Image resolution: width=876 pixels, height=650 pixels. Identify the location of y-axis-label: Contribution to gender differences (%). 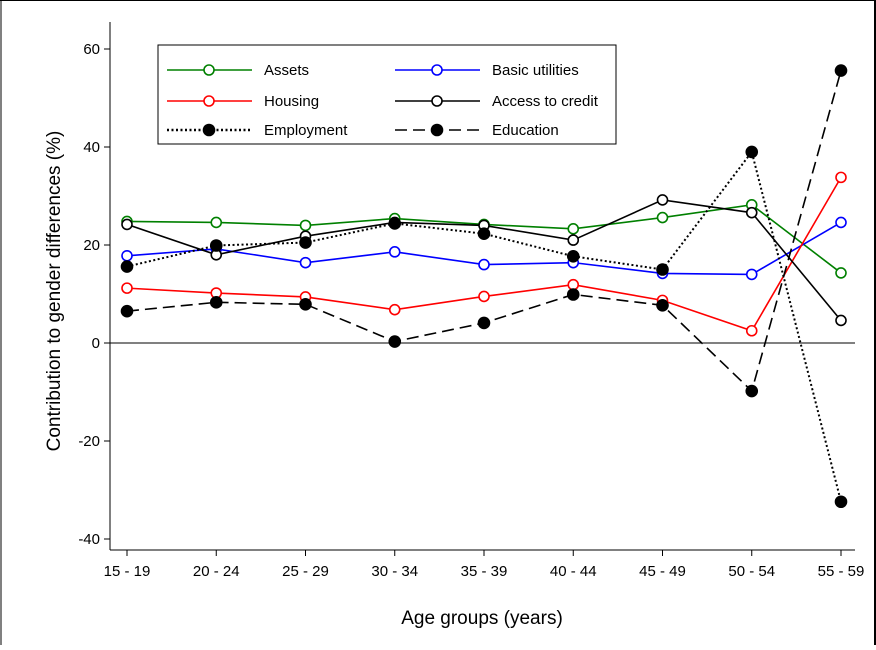
(54, 291).